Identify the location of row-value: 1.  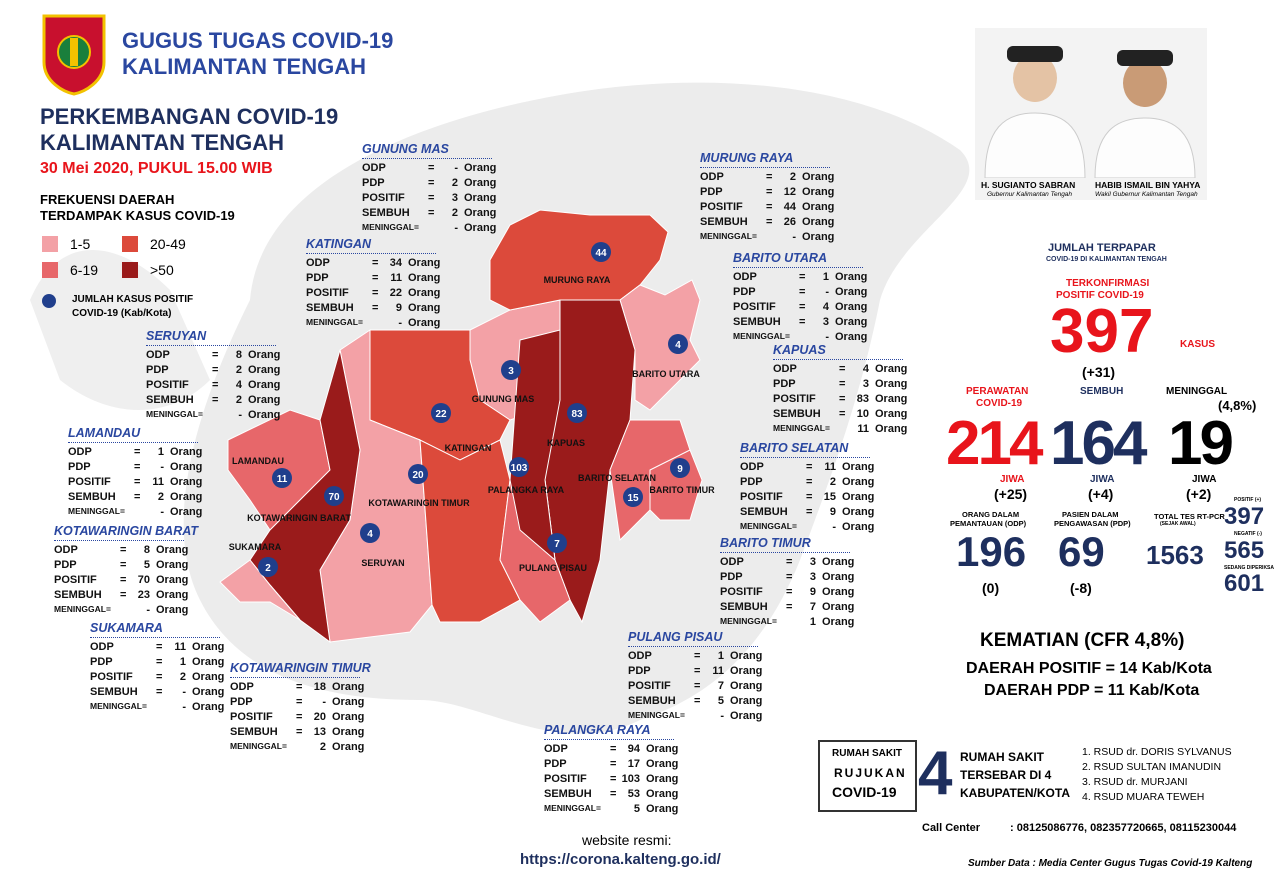
(812, 622).